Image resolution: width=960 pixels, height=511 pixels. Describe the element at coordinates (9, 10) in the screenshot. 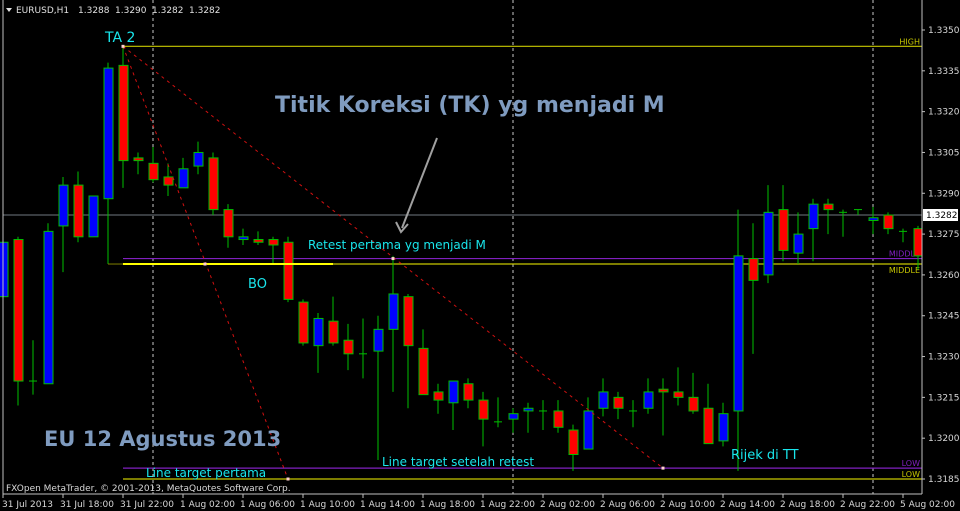

I see `collapse-triangle-icon` at that location.